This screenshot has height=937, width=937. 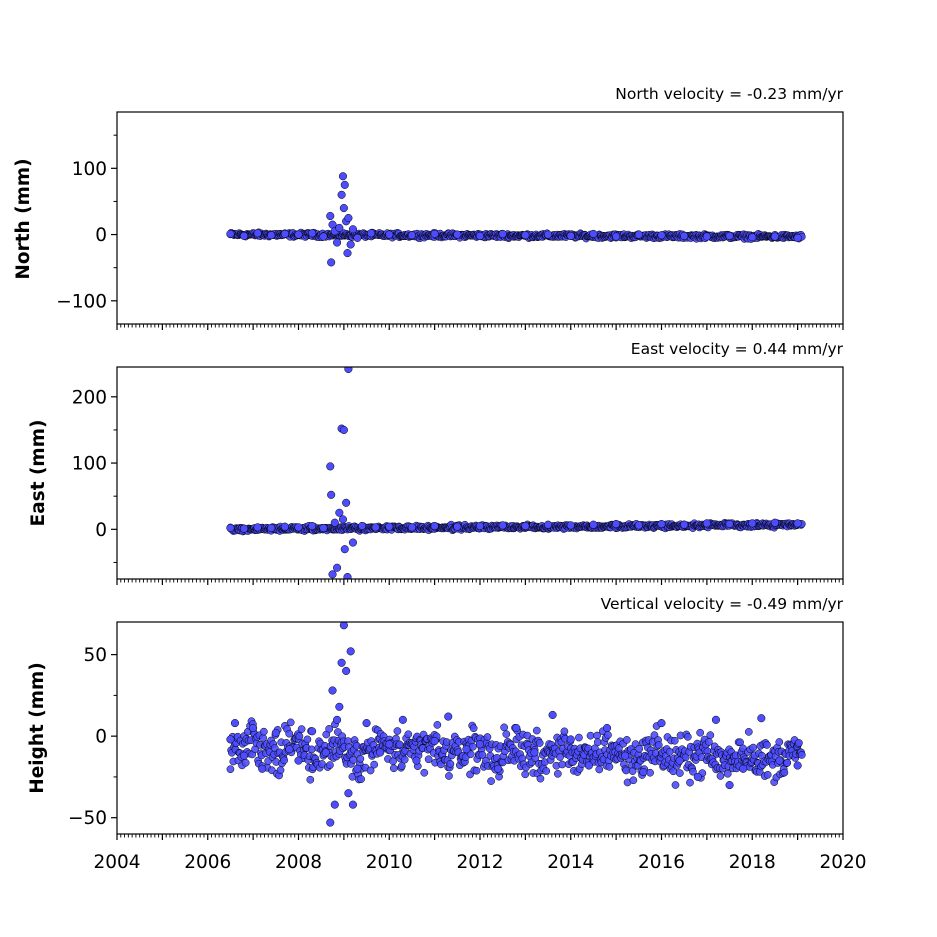 I want to click on height-xtick-label: 2004, so click(x=116, y=862).